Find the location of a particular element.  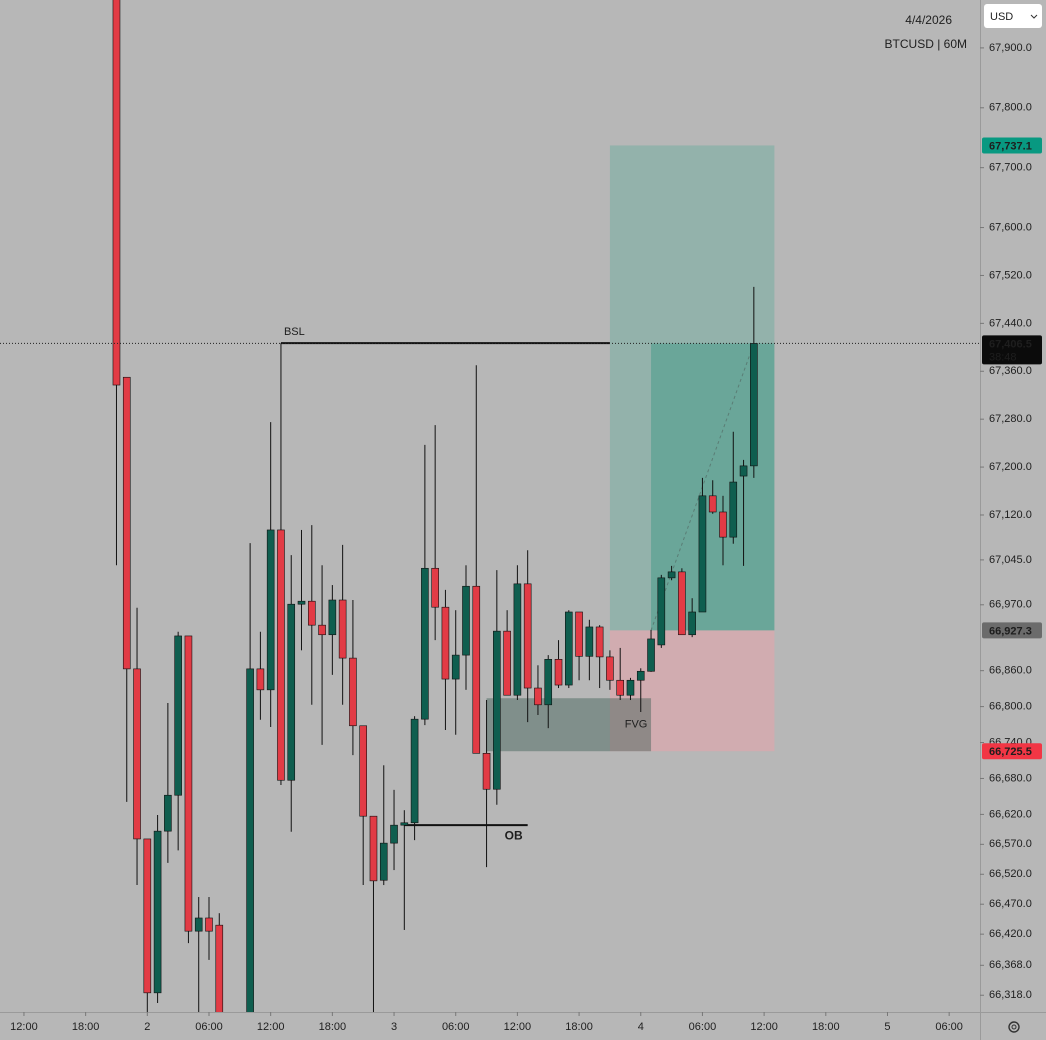

y-tick-label: 66,570.0 is located at coordinates (1010, 844).